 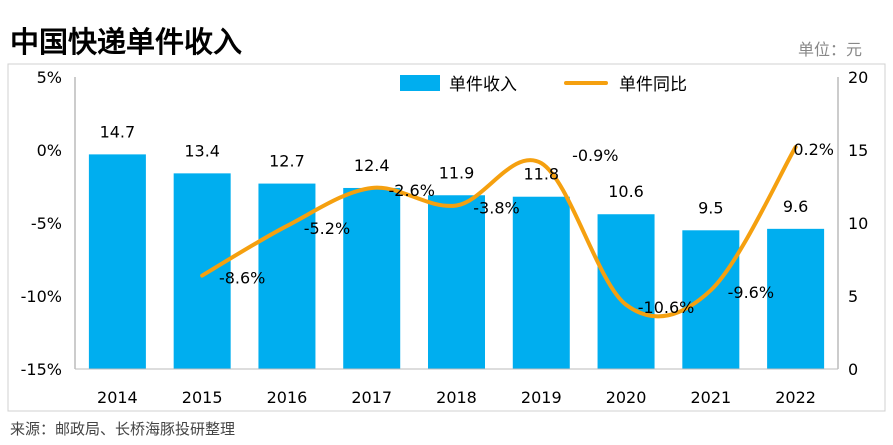 I want to click on bar-2018, so click(x=456, y=282).